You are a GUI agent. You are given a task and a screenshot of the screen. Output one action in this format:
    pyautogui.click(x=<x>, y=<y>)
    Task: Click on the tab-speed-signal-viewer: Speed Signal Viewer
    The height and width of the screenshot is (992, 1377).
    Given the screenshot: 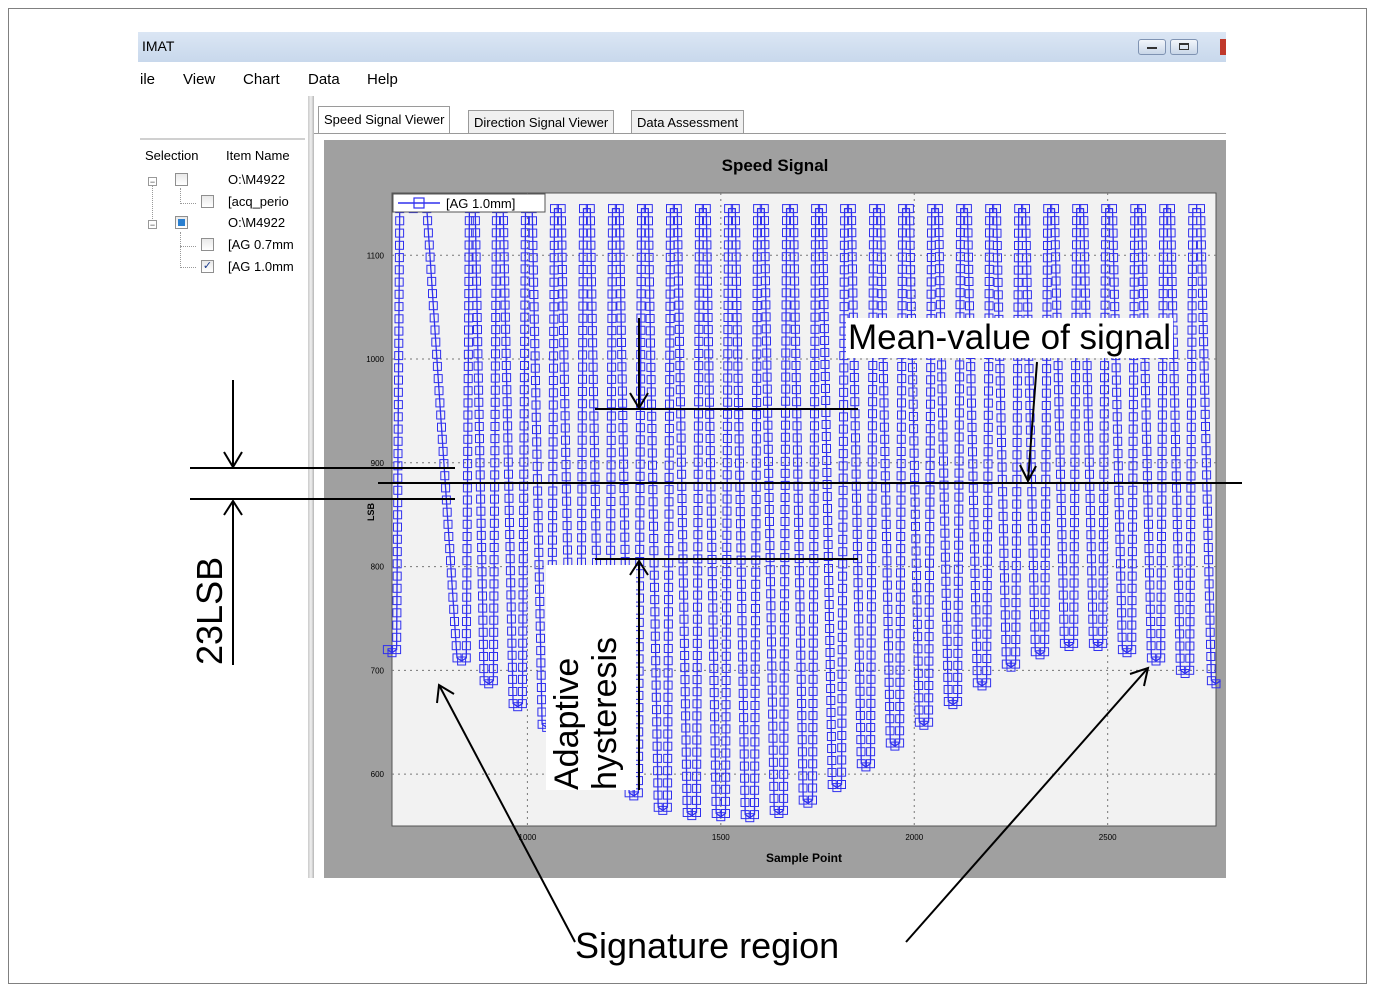 What is the action you would take?
    pyautogui.click(x=384, y=120)
    